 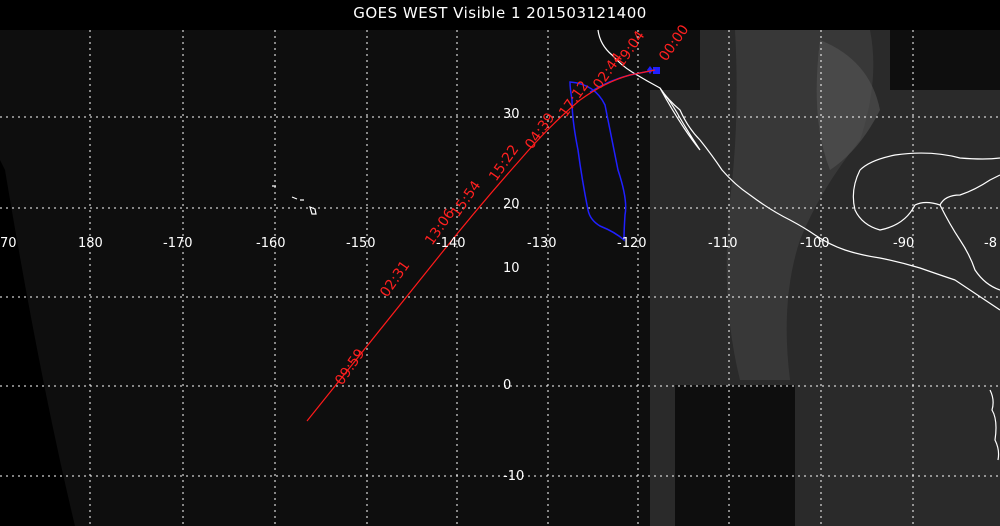 I want to click on lon-label: -130, so click(x=542, y=243).